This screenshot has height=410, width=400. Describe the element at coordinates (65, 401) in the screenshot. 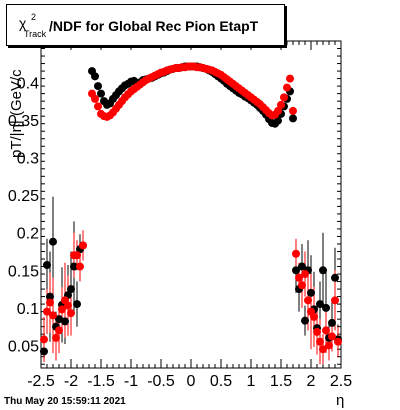

I see `datestamp: Thu May 20 15:59:11 2021` at that location.